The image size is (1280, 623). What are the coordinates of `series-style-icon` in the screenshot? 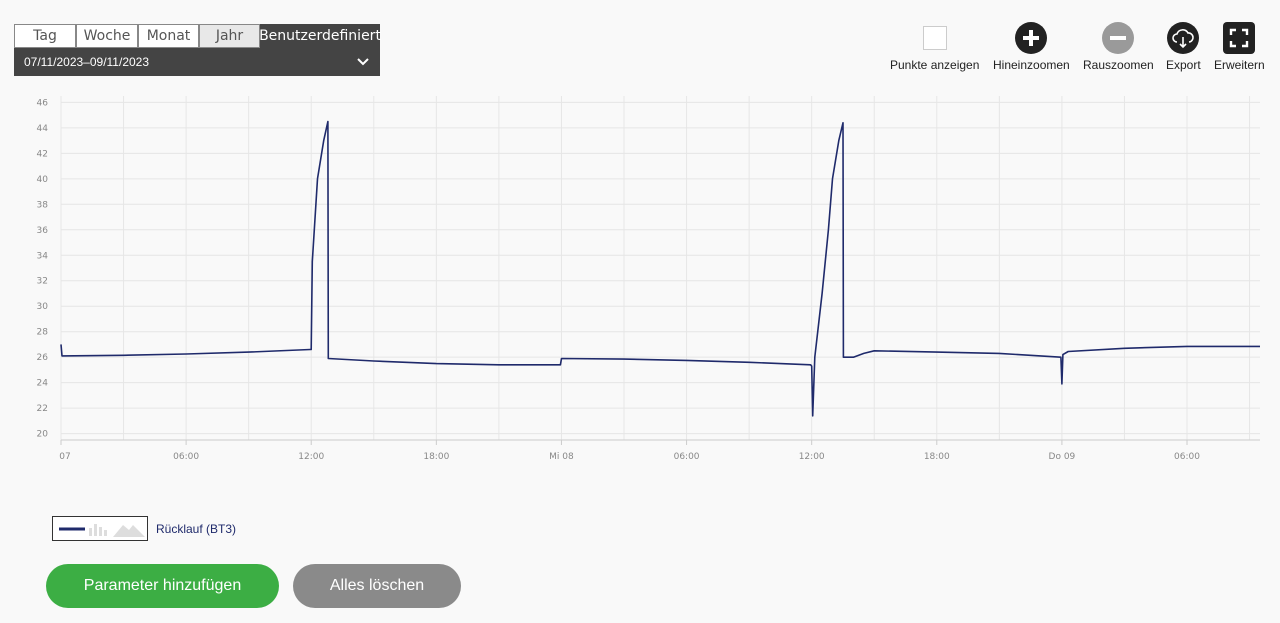 It's located at (102, 530).